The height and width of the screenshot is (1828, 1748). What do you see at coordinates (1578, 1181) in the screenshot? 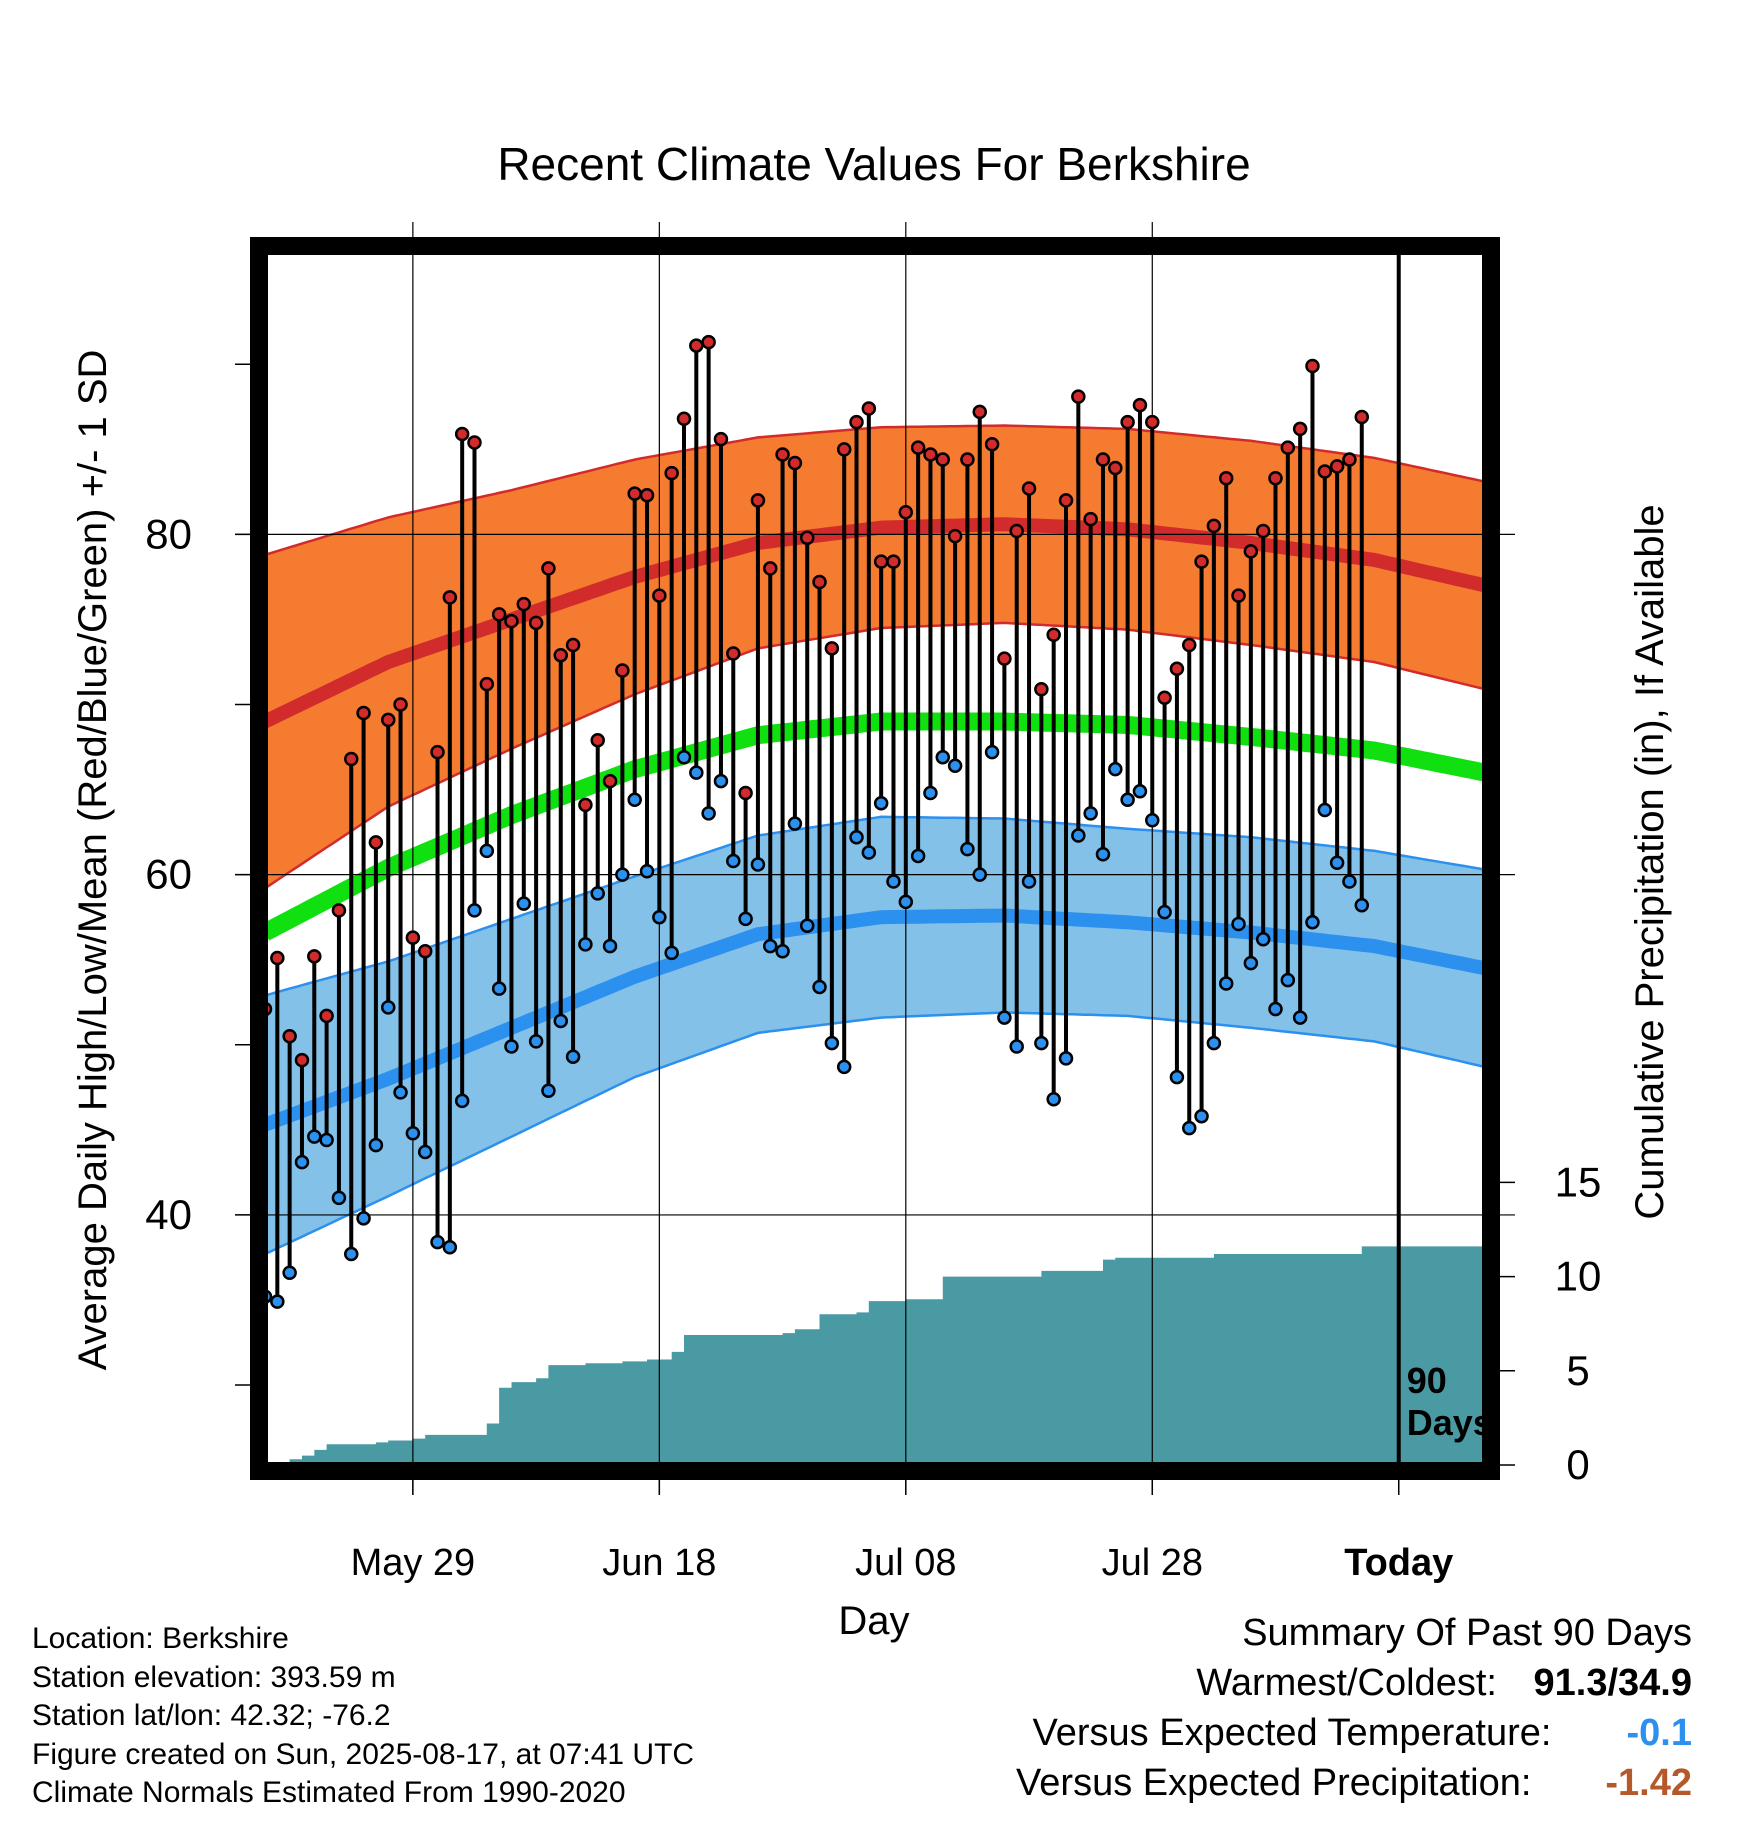
I see `y2-tick-label: 15` at bounding box center [1578, 1181].